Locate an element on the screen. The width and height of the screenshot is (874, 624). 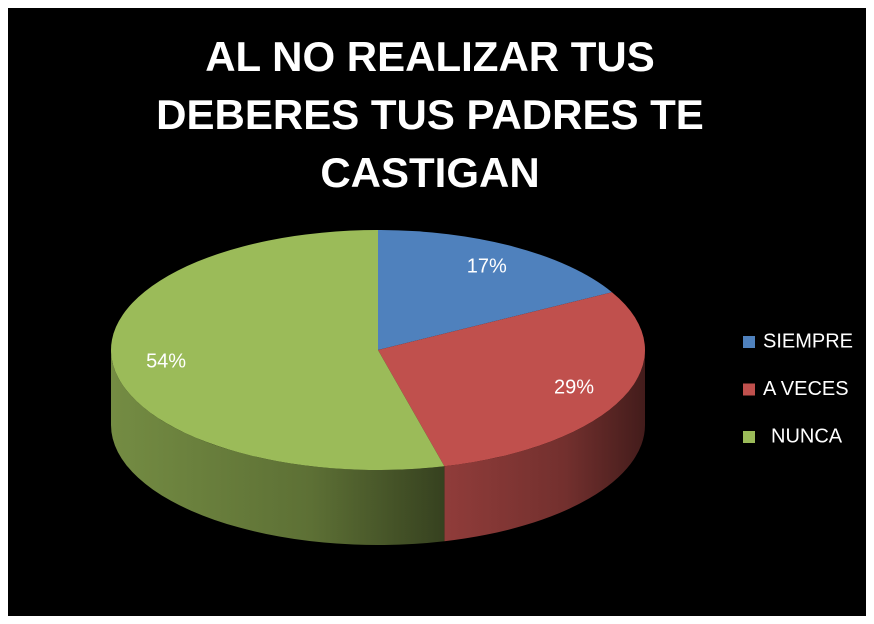
data-label: 29% is located at coordinates (574, 387).